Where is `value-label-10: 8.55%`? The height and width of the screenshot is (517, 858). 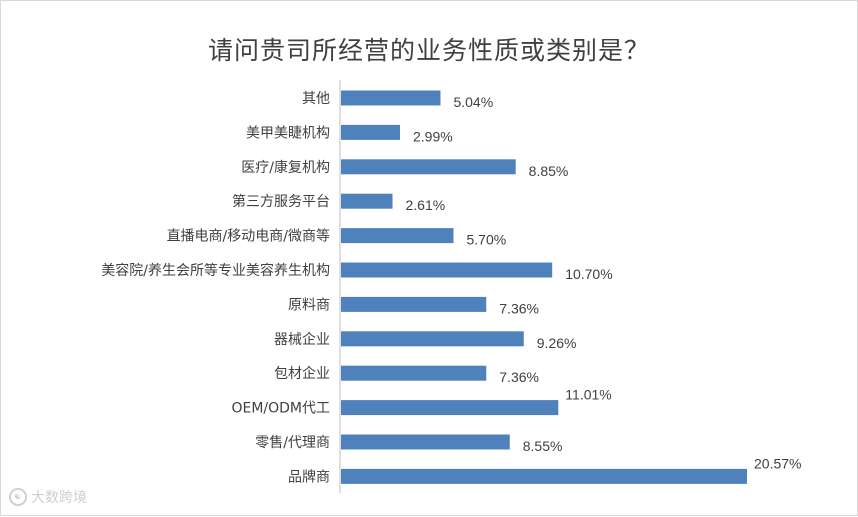 value-label-10: 8.55% is located at coordinates (543, 446).